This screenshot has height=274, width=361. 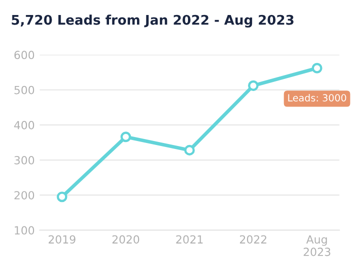 What do you see at coordinates (253, 239) in the screenshot?
I see `x-tick-label: 2022` at bounding box center [253, 239].